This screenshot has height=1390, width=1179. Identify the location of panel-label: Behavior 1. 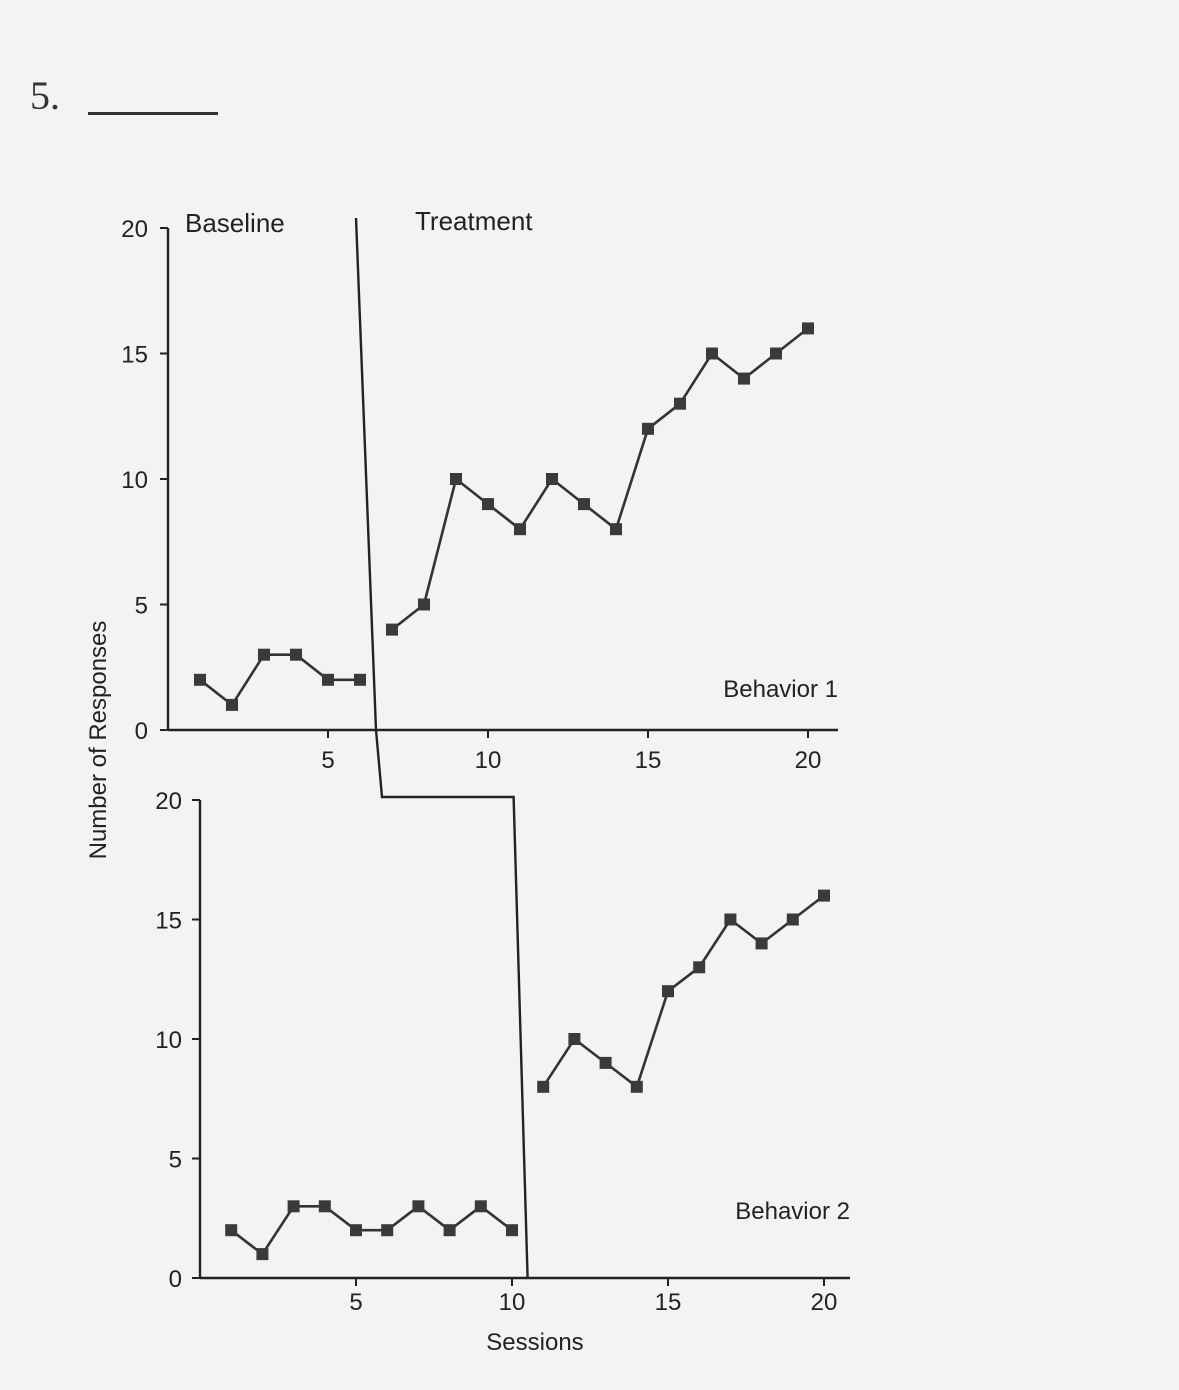
(780, 689).